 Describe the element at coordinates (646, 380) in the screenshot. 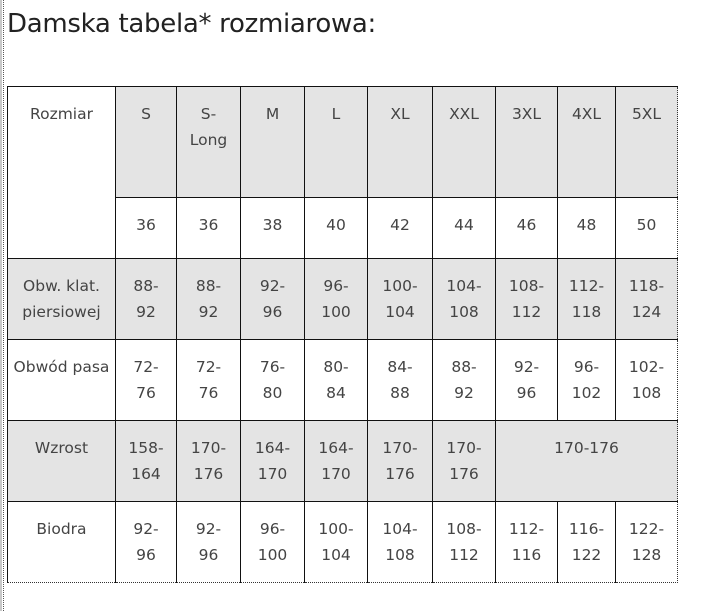

I see `table-cell: 102- 108` at that location.